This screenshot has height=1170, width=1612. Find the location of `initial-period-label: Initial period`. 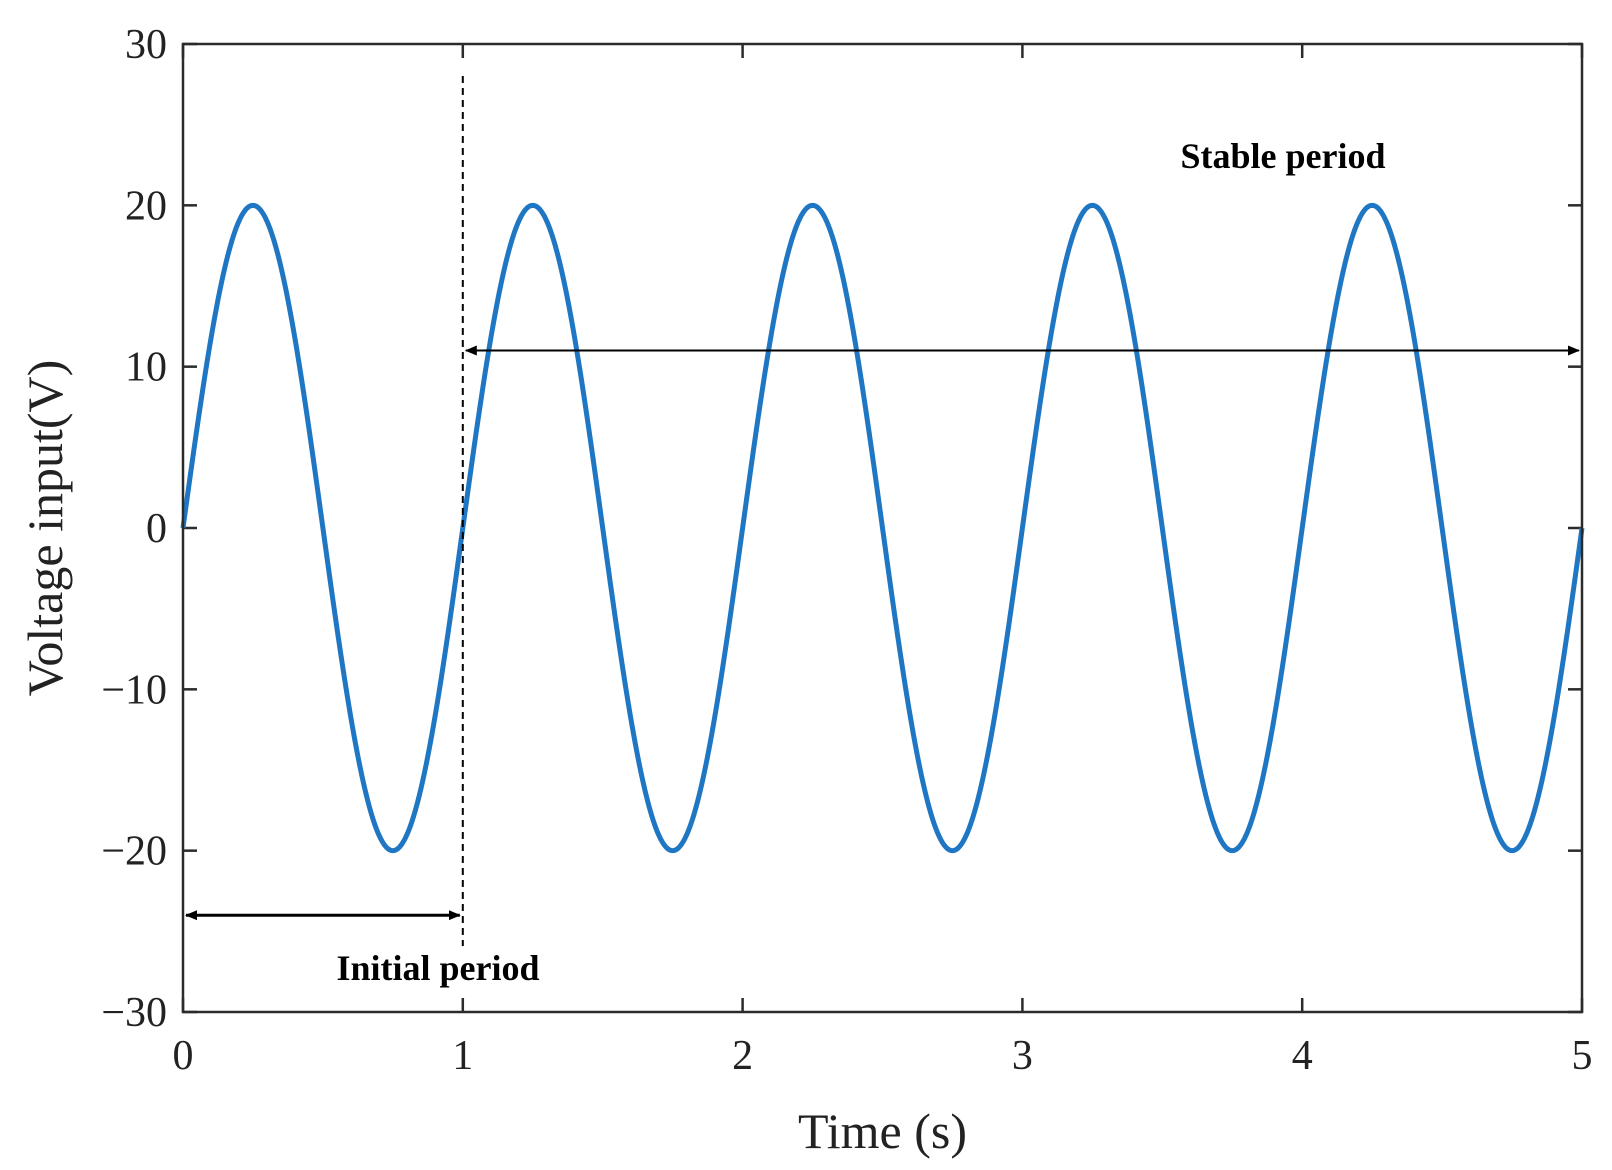

initial-period-label: Initial period is located at coordinates (437, 968).